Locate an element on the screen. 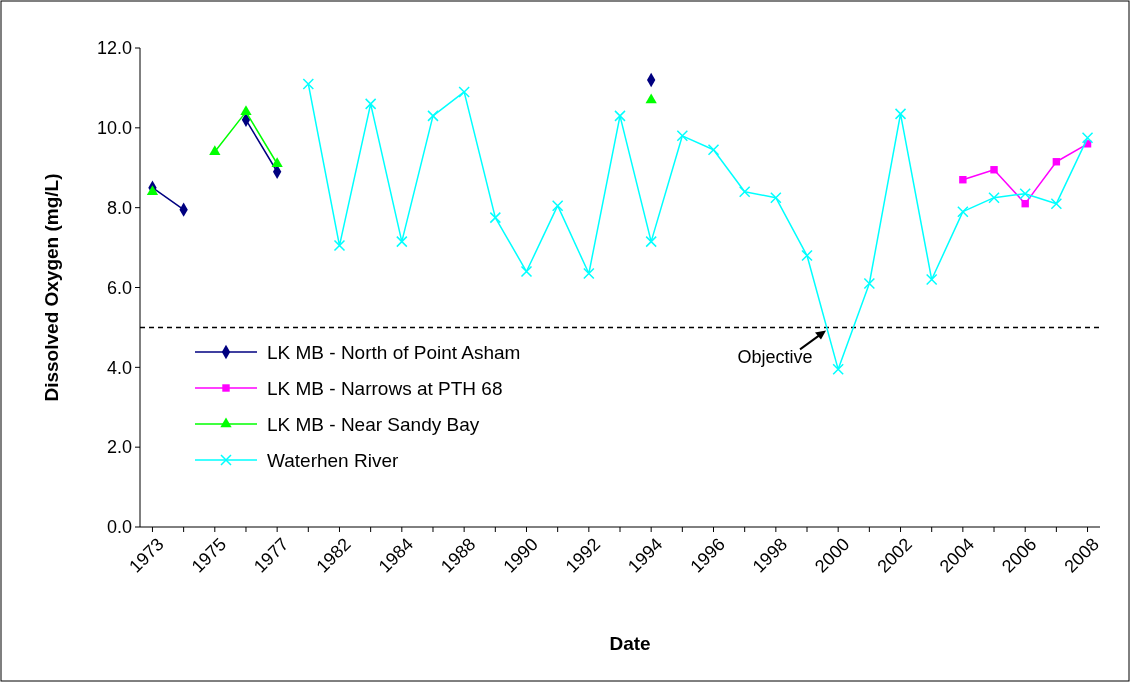 Image resolution: width=1130 pixels, height=682 pixels. y-tick-label: 10.0 is located at coordinates (114, 128).